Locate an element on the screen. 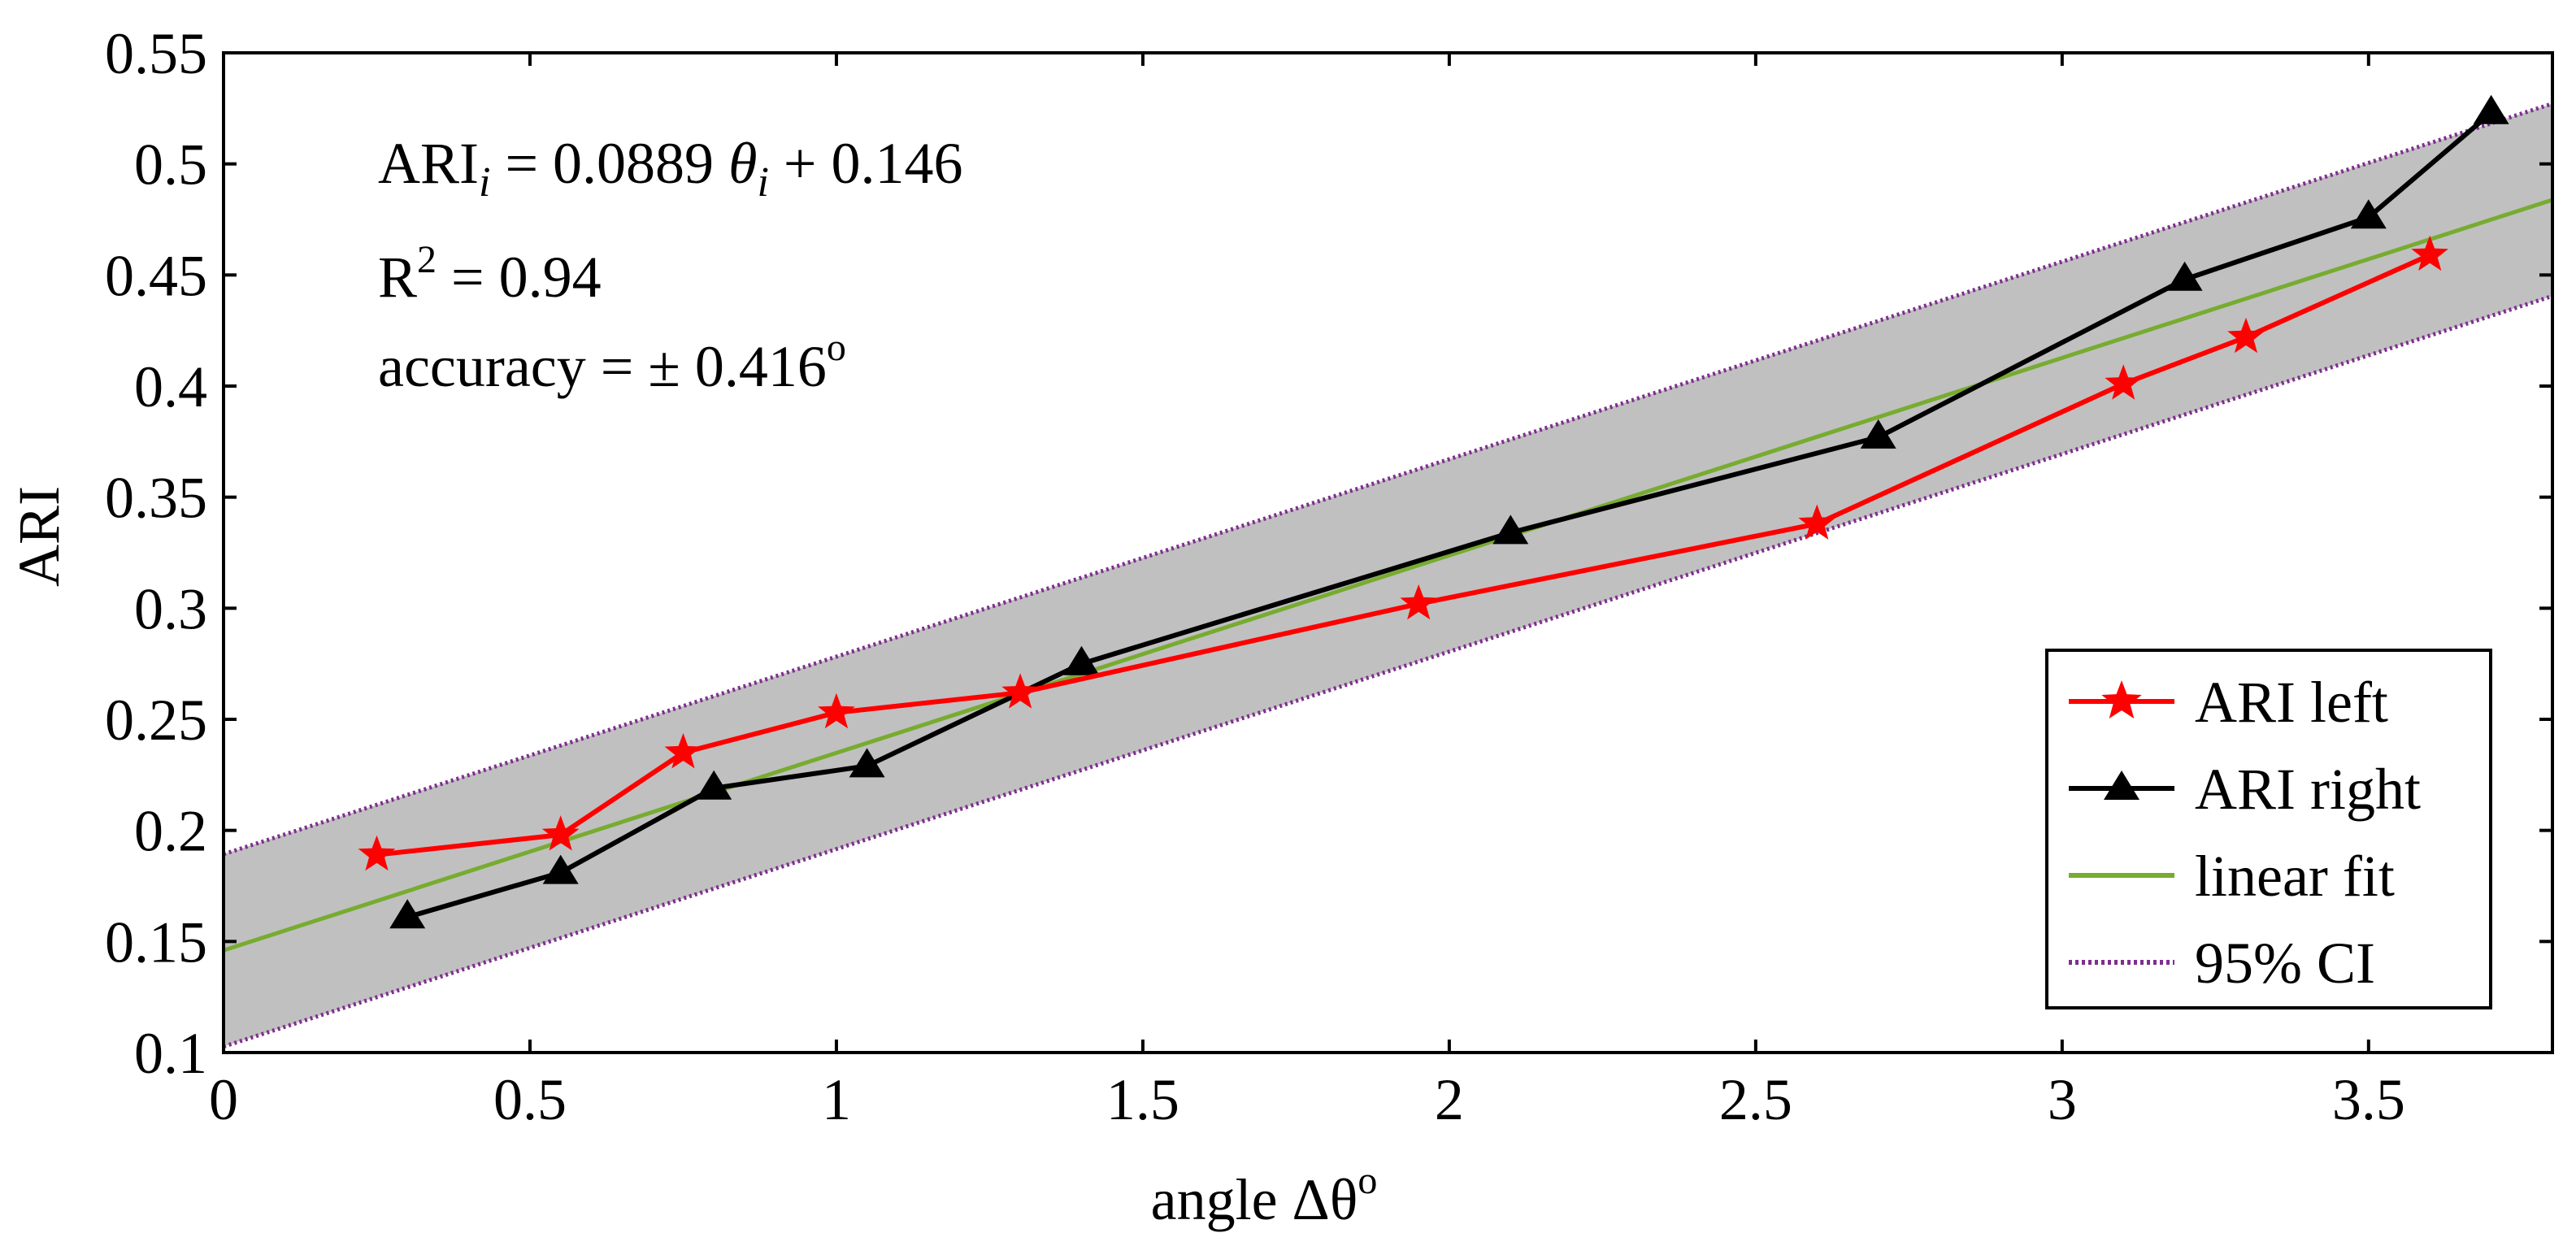  y-tick-label: 0.3 is located at coordinates (170, 608).